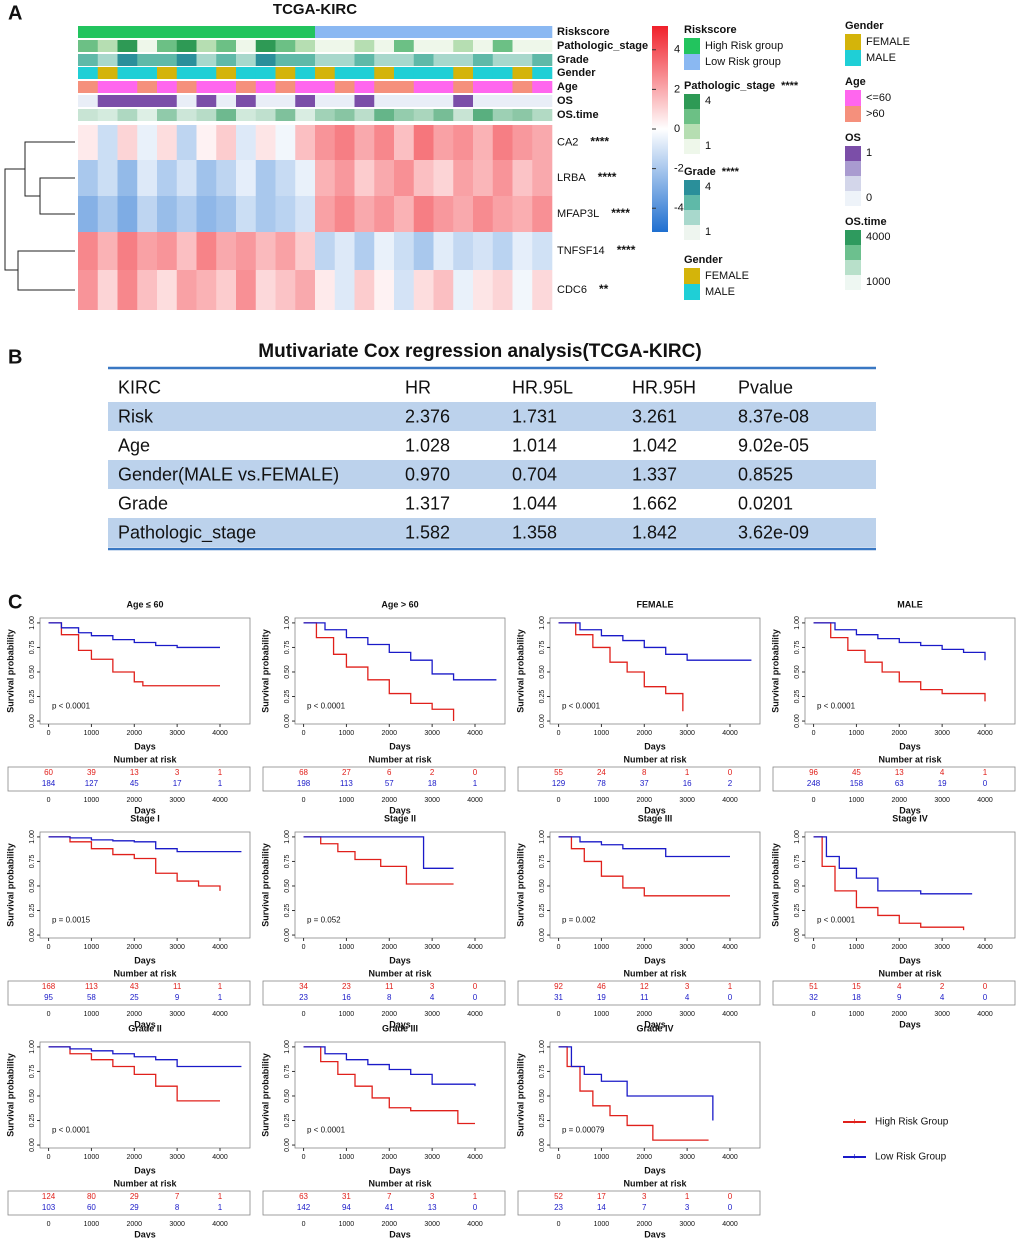  What do you see at coordinates (869, 198) in the screenshot?
I see `legend-label: 0` at bounding box center [869, 198].